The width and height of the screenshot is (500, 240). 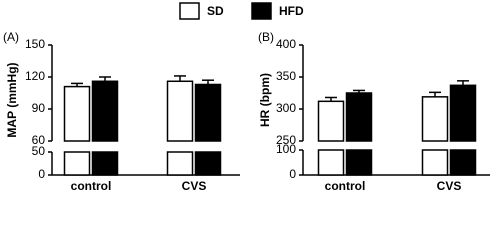 What do you see at coordinates (11, 37) in the screenshot?
I see `panel-label: (A)` at bounding box center [11, 37].